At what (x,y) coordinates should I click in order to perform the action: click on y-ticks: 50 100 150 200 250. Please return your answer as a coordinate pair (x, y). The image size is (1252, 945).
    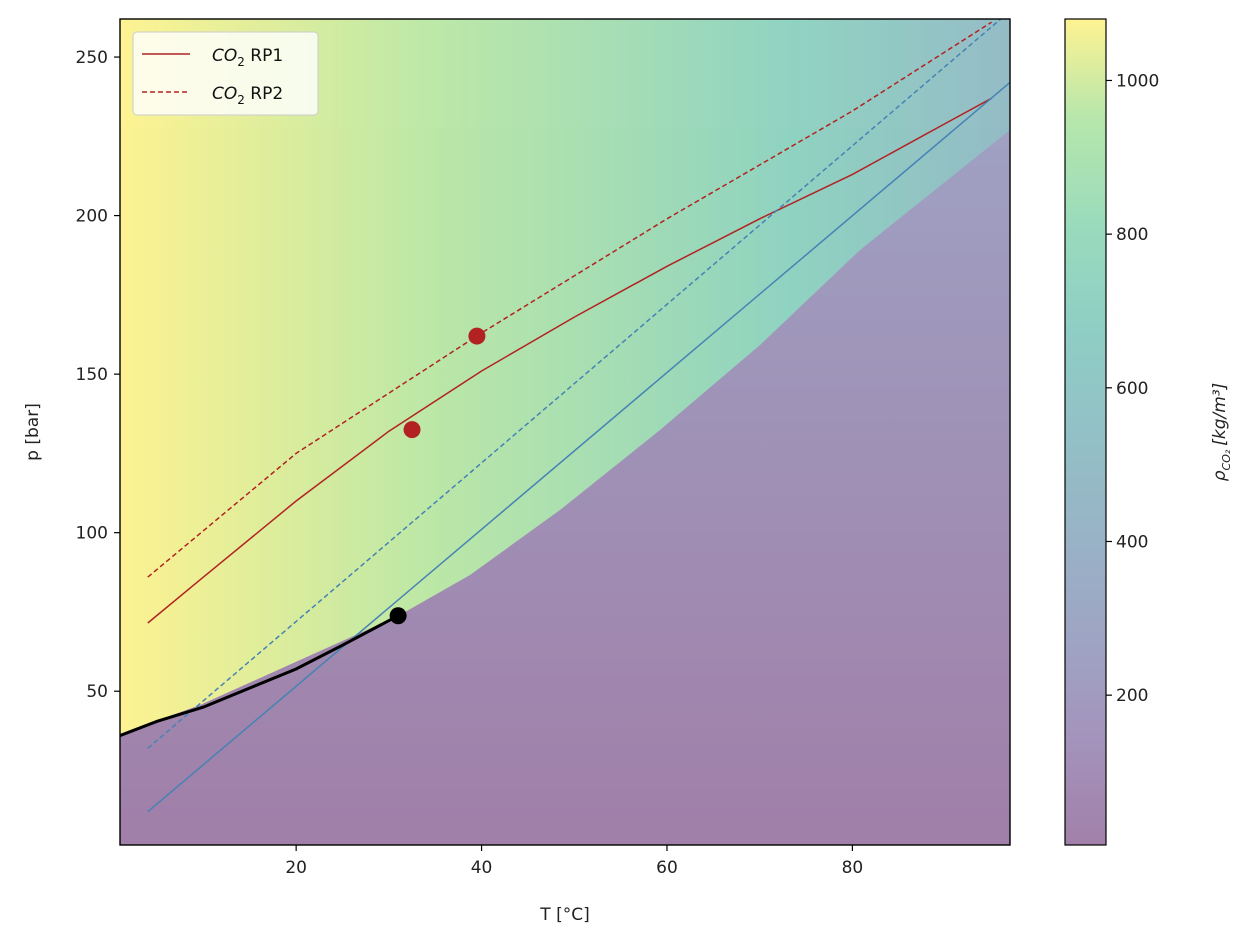
    Looking at the image, I should click on (98, 375).